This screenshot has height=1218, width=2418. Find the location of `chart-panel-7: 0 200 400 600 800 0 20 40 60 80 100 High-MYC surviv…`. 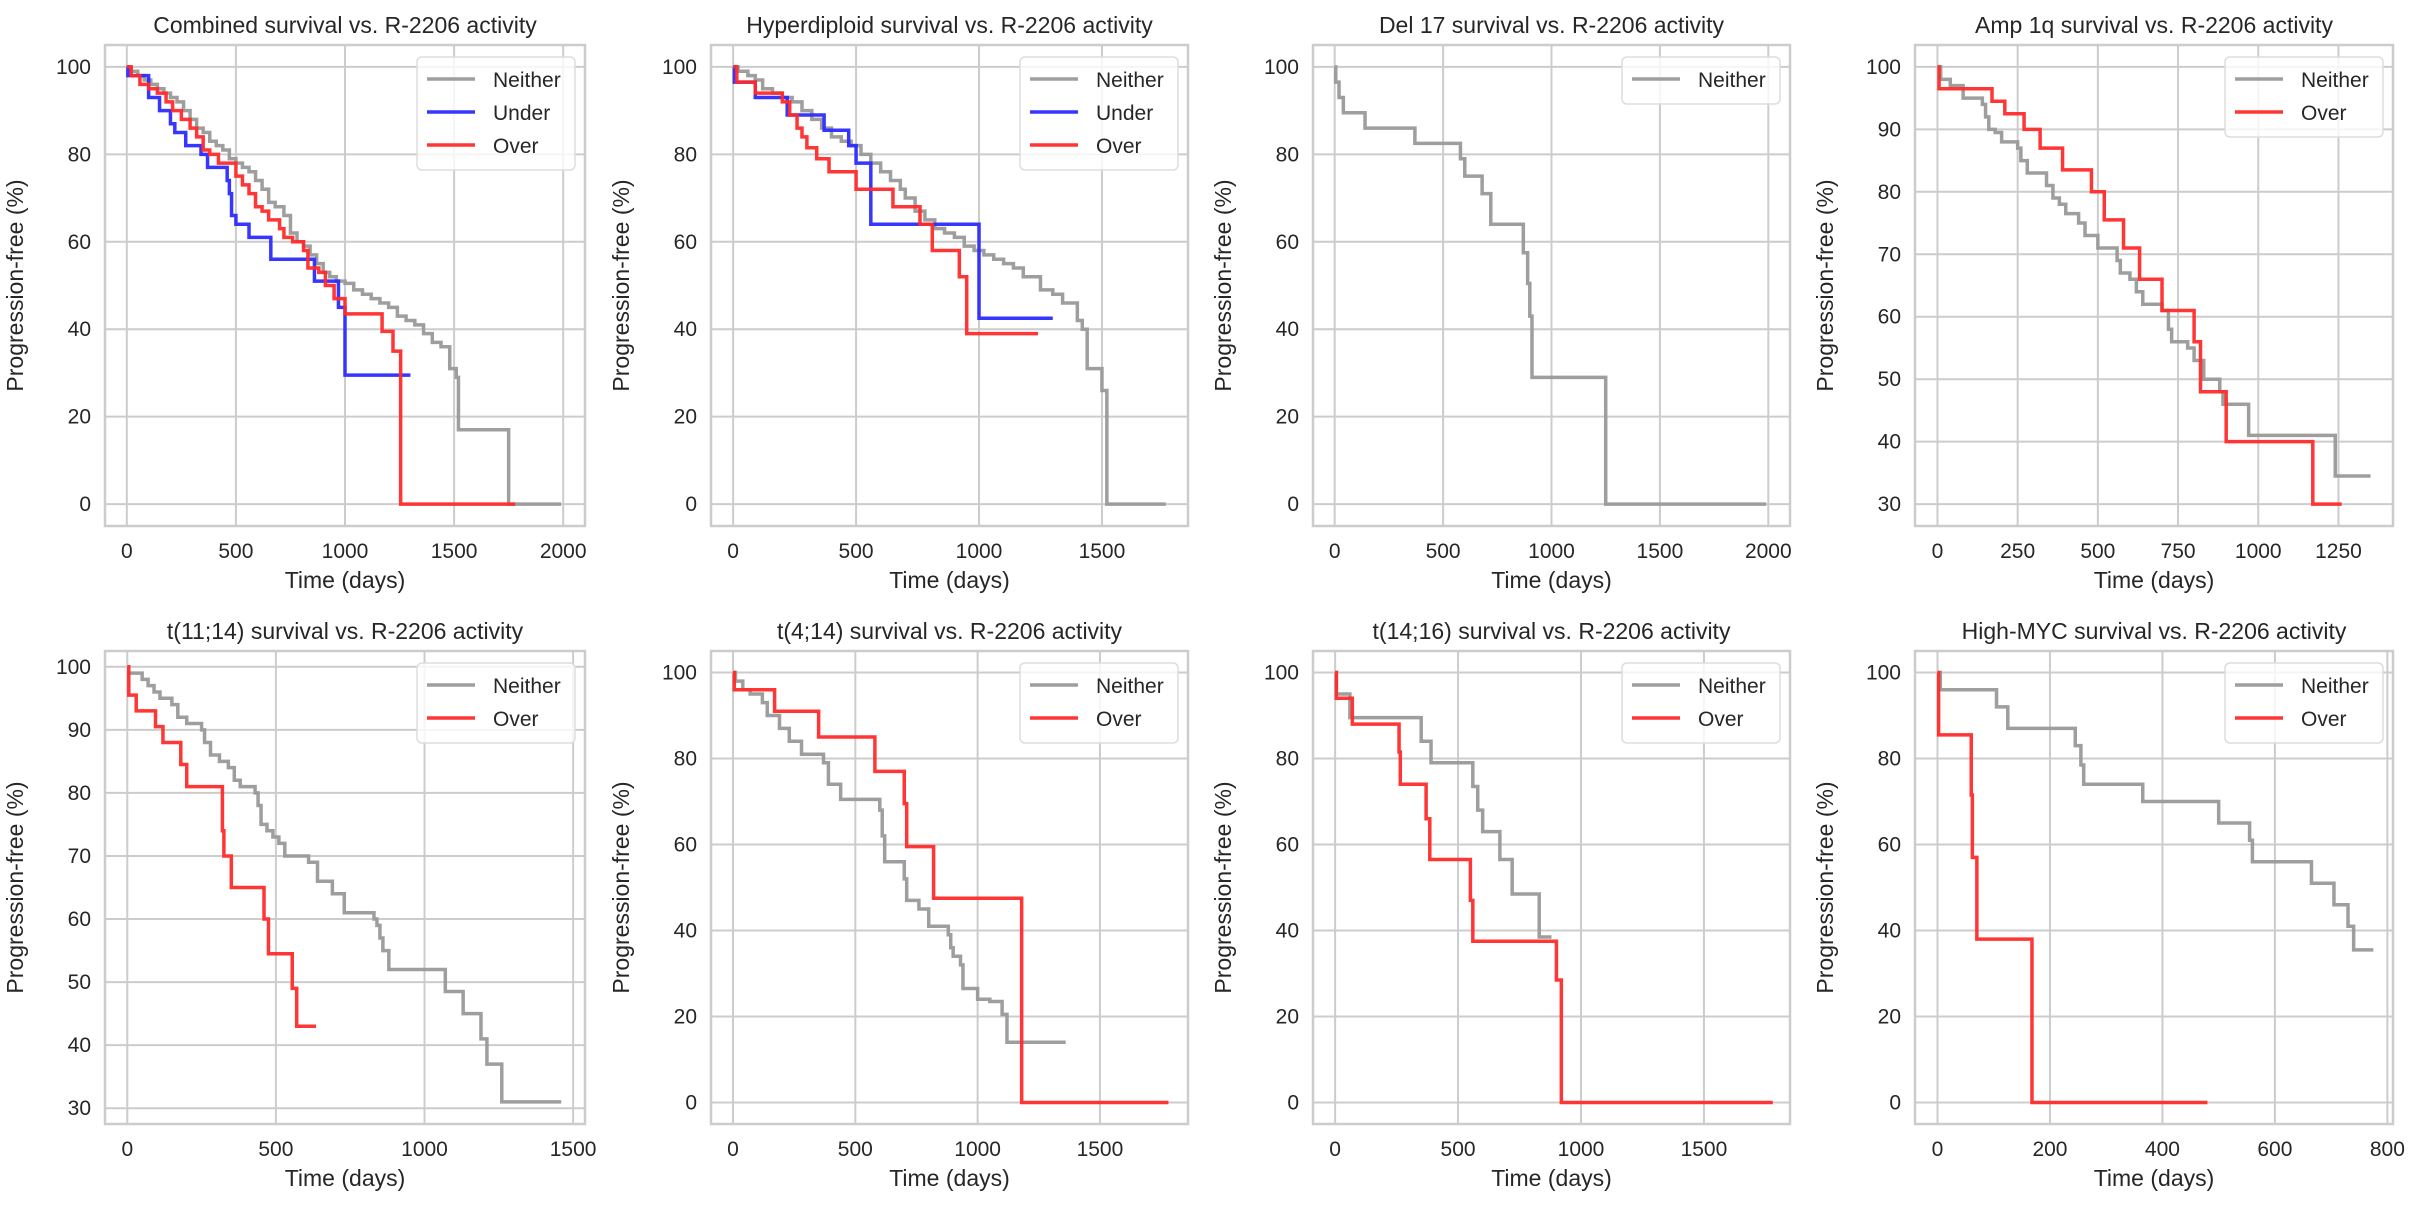

chart-panel-7: 0 200 400 600 800 0 20 40 60 80 100 High-MYC surviv… is located at coordinates (2108, 904).